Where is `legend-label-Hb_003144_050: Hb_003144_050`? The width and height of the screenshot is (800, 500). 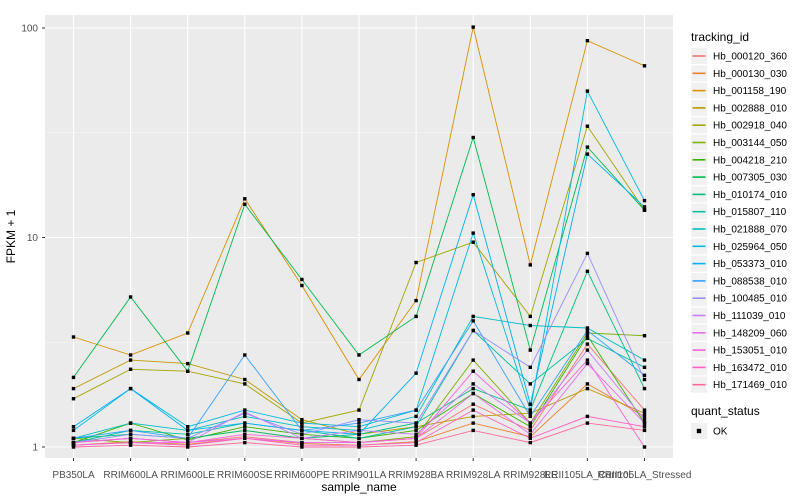
legend-label-Hb_003144_050: Hb_003144_050 is located at coordinates (750, 143).